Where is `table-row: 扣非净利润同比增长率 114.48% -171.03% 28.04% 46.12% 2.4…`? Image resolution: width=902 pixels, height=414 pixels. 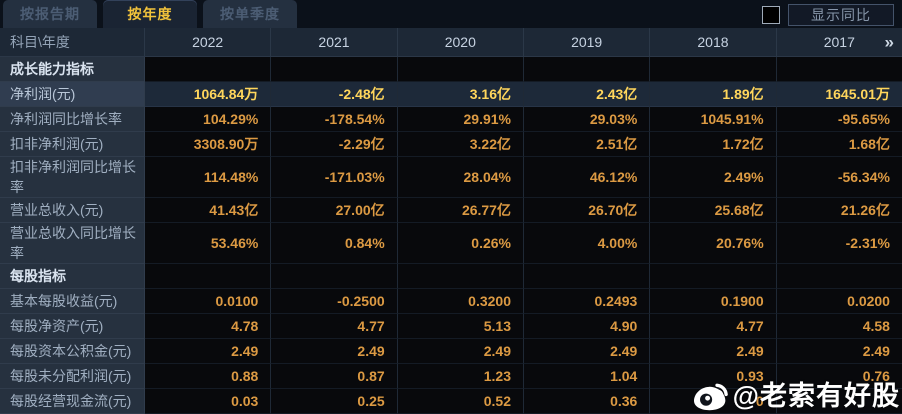
table-row: 扣非净利润同比增长率 114.48% -171.03% 28.04% 46.12% 2.4… is located at coordinates (451, 177).